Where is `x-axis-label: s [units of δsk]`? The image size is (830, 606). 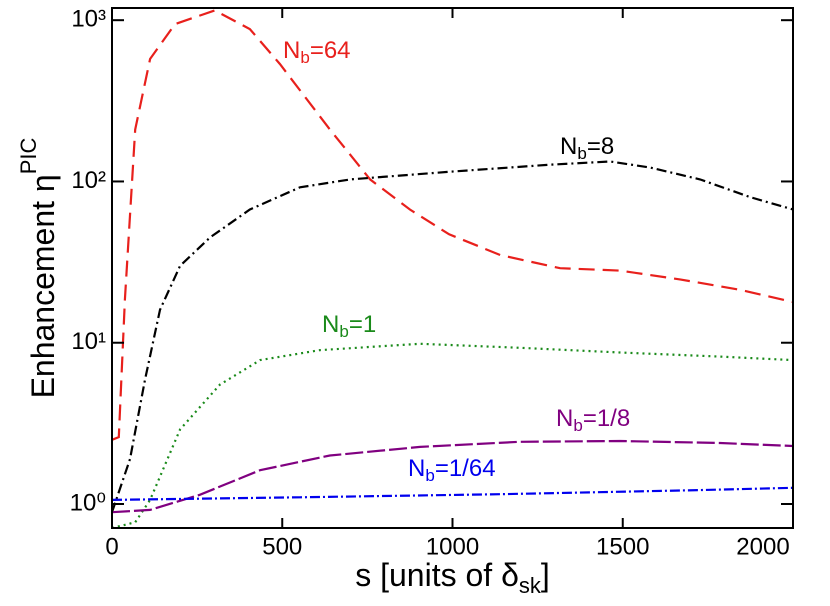
x-axis-label: s [units of δsk] is located at coordinates (452, 577).